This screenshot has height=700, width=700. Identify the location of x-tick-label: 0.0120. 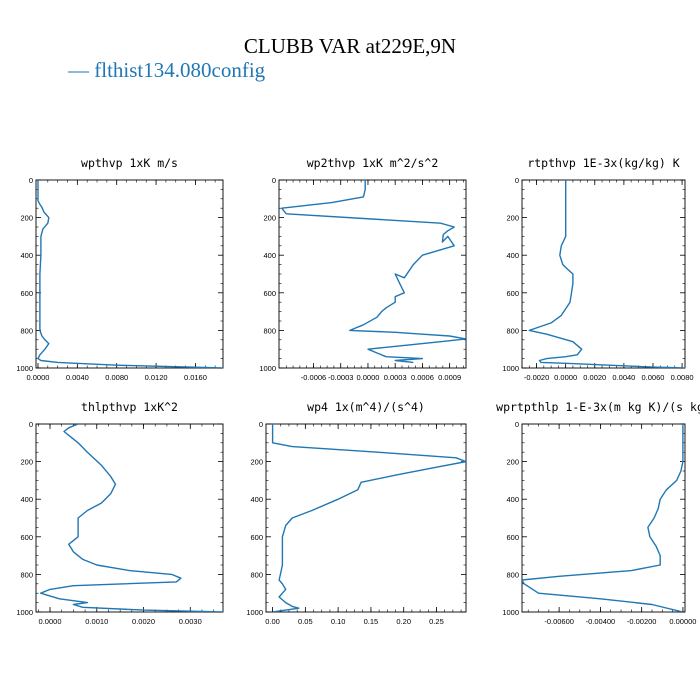
(156, 377).